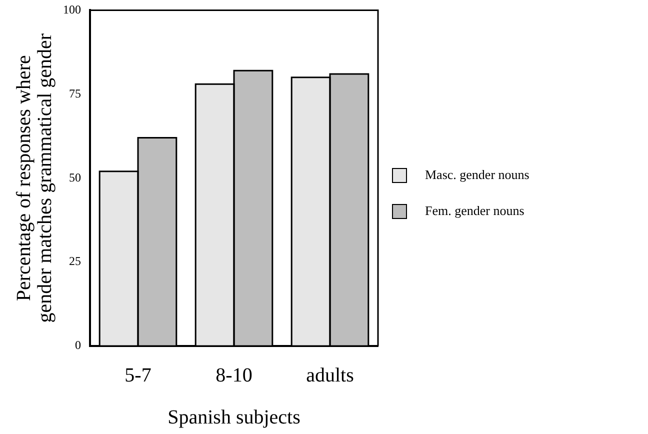 This screenshot has width=648, height=434. I want to click on legend-label: Masc. gender nouns, so click(477, 175).